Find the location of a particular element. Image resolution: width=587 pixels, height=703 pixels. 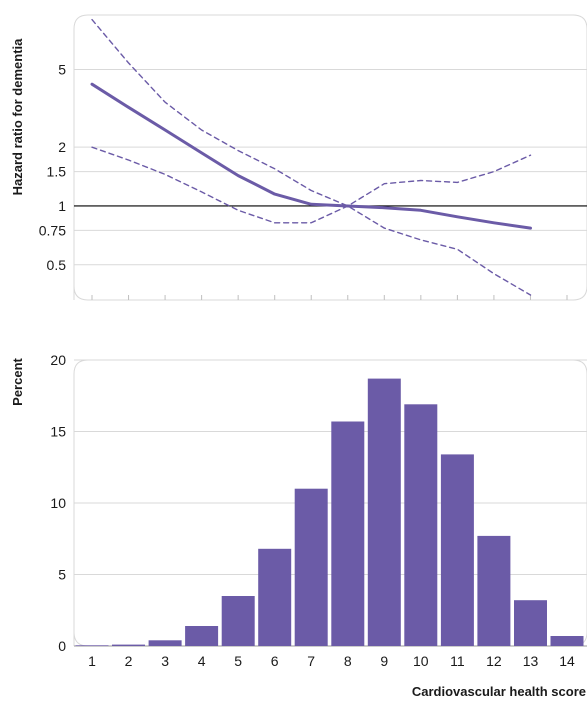

x-tick-label: 6 is located at coordinates (275, 661).